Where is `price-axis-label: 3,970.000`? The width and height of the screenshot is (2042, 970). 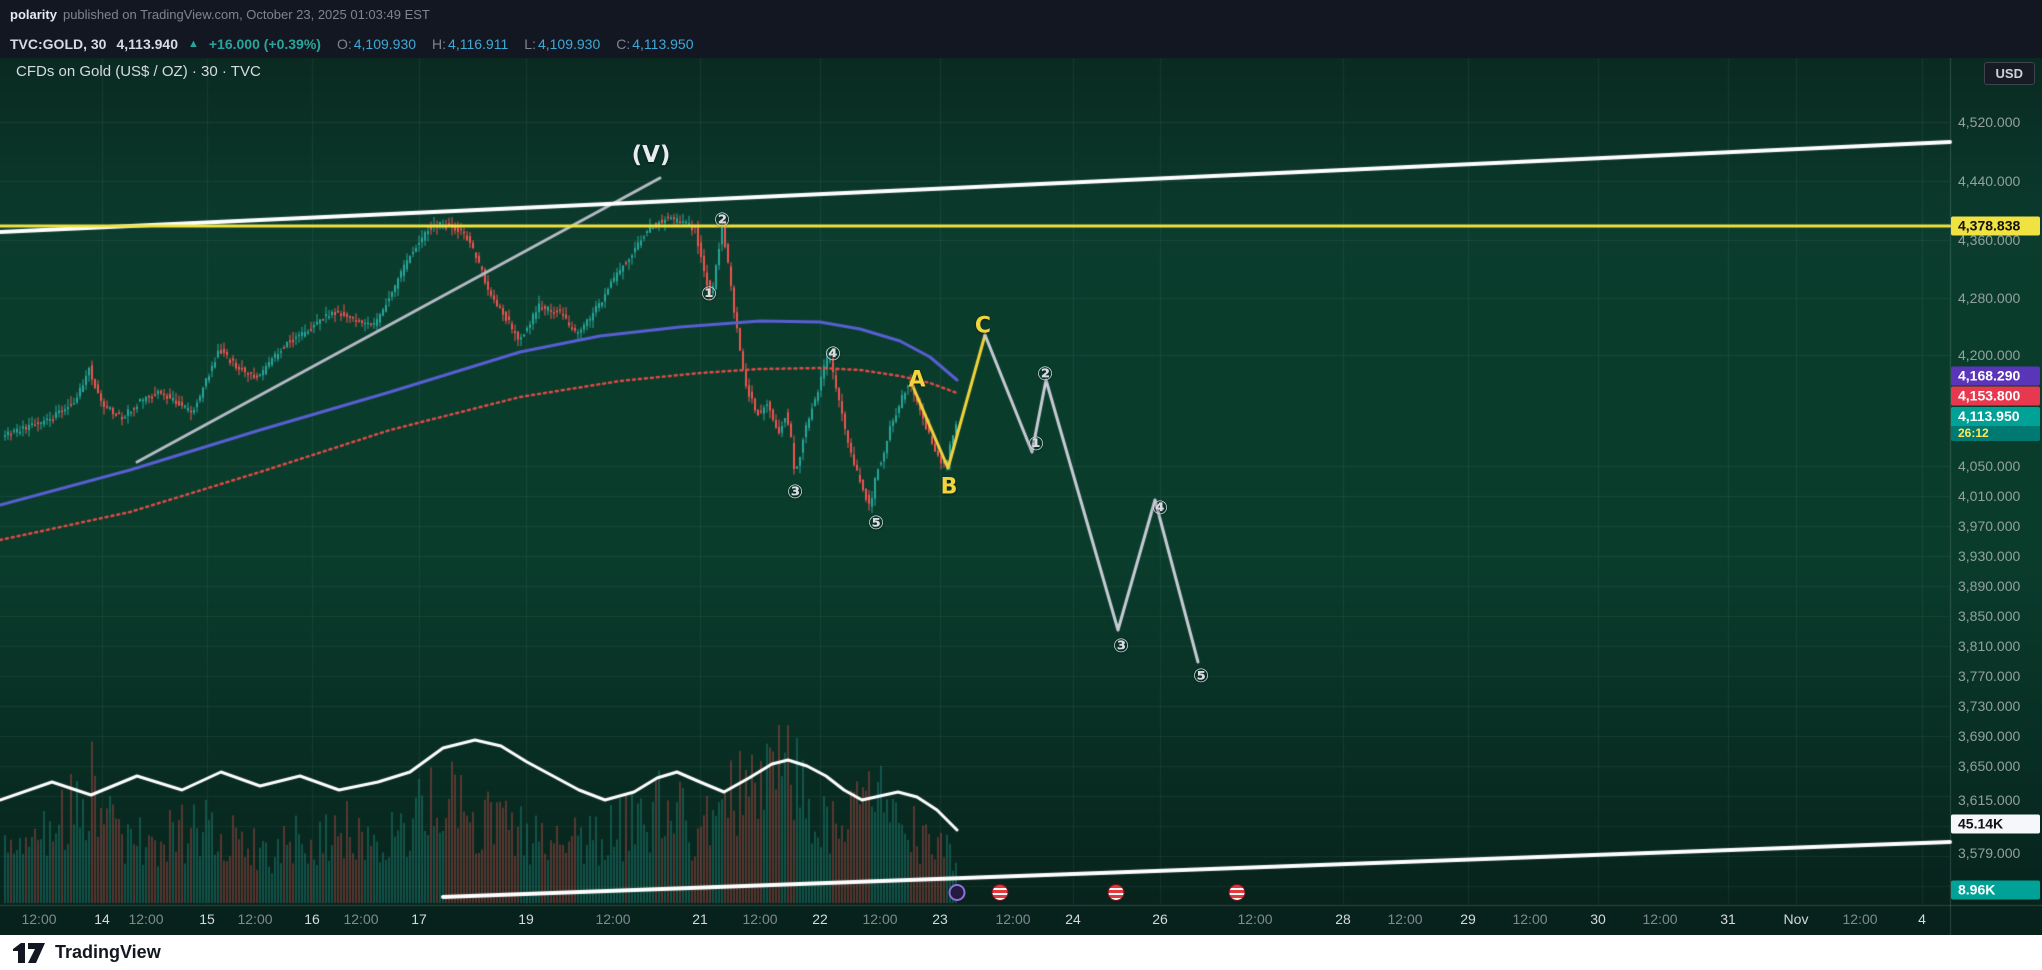
price-axis-label: 3,970.000 is located at coordinates (1989, 526).